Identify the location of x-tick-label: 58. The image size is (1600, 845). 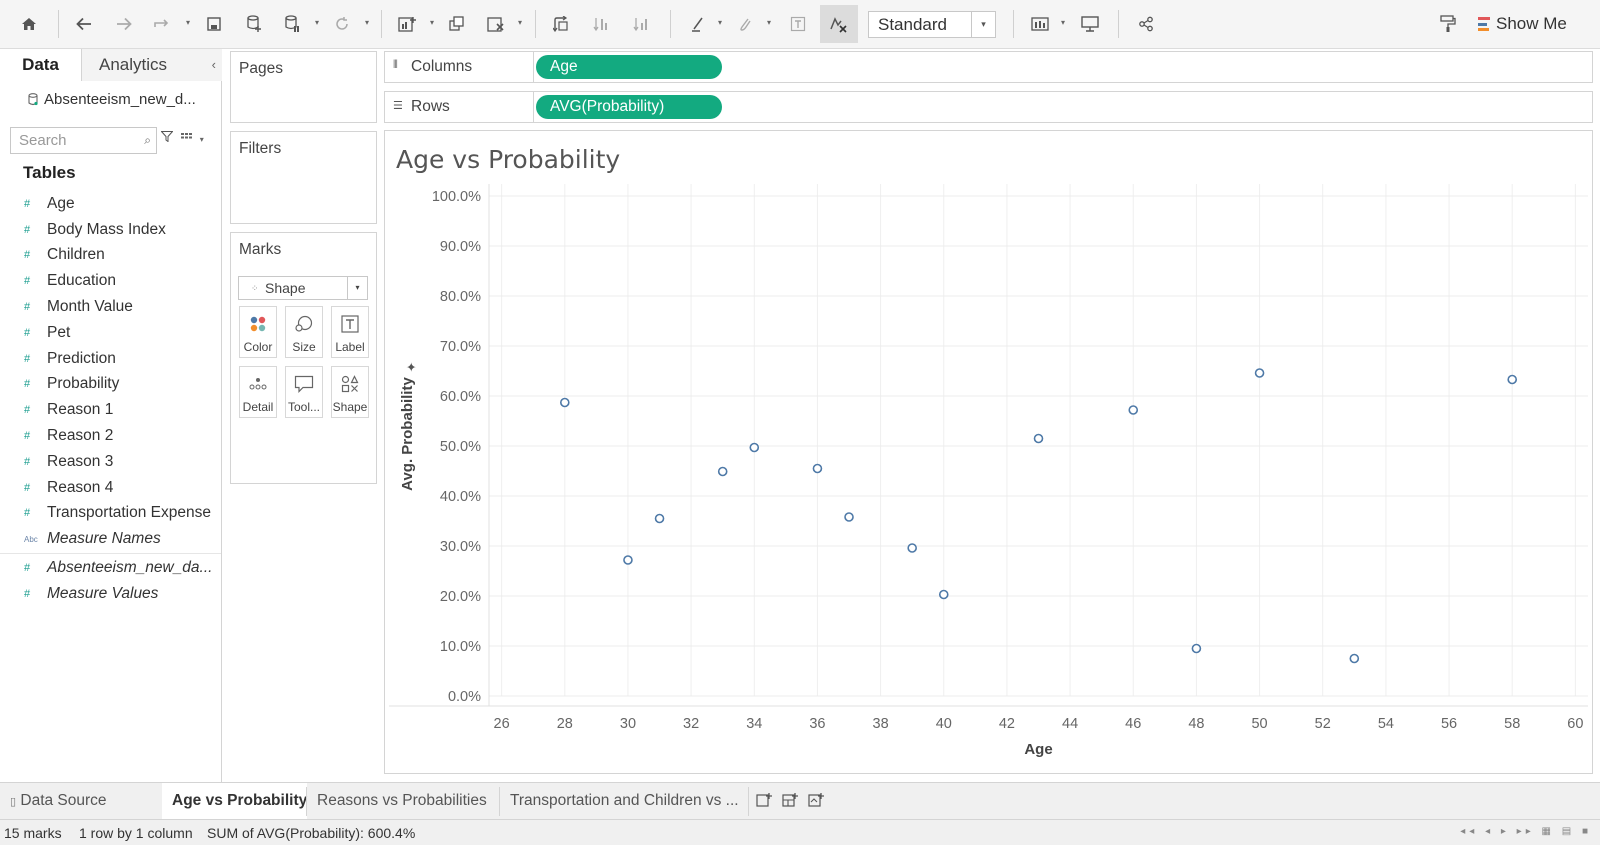
(1512, 724).